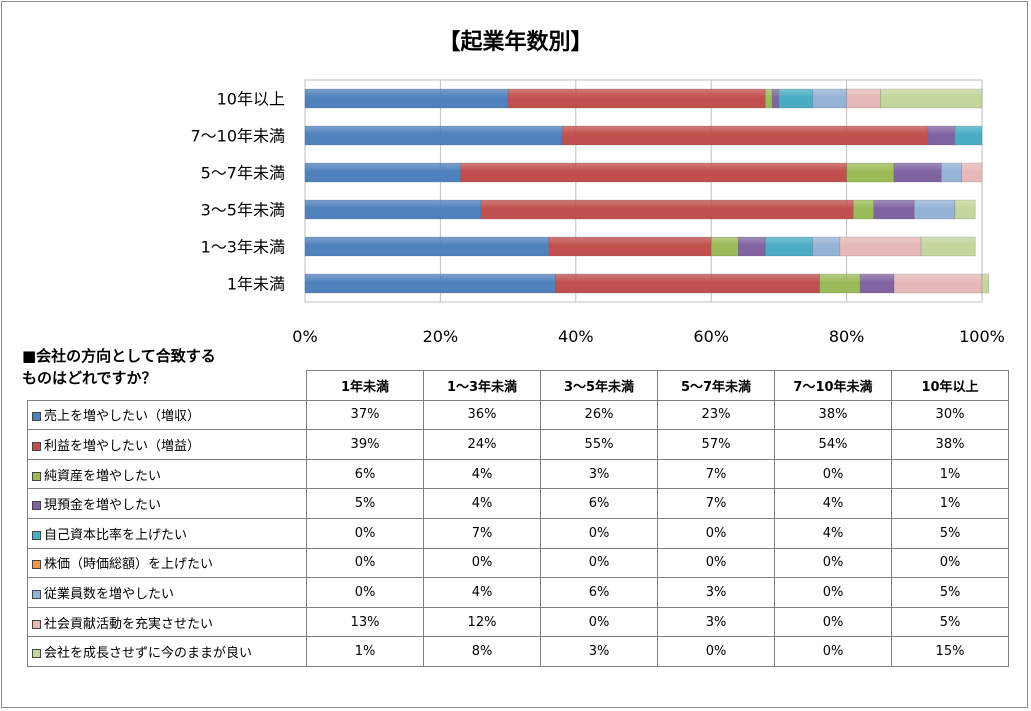 This screenshot has width=1031, height=711. Describe the element at coordinates (365, 444) in the screenshot. I see `table-cell: 39%` at that location.